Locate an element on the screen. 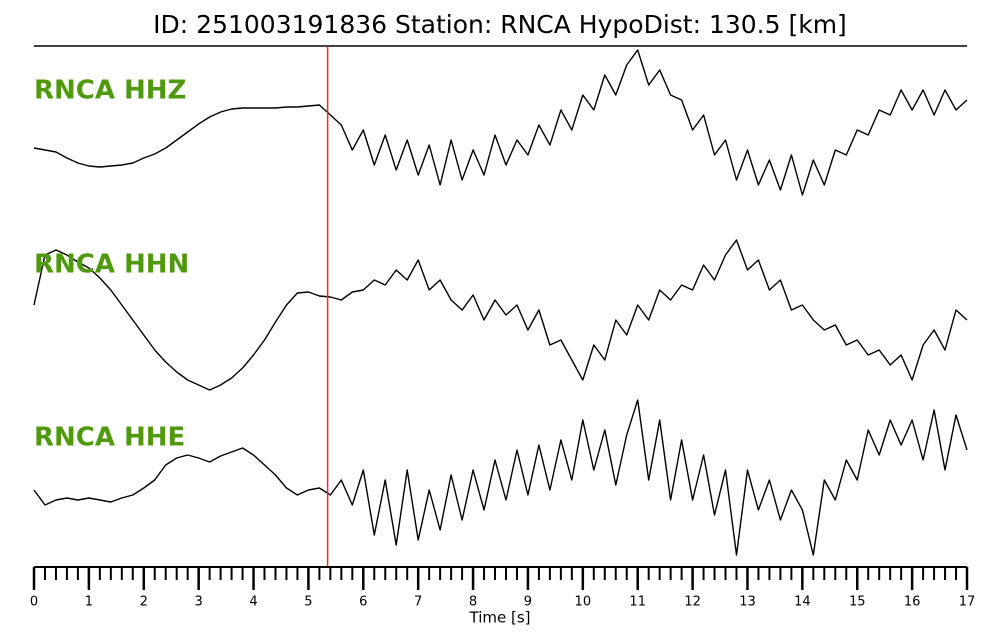  trace-label: RNCA HHE is located at coordinates (109, 438).